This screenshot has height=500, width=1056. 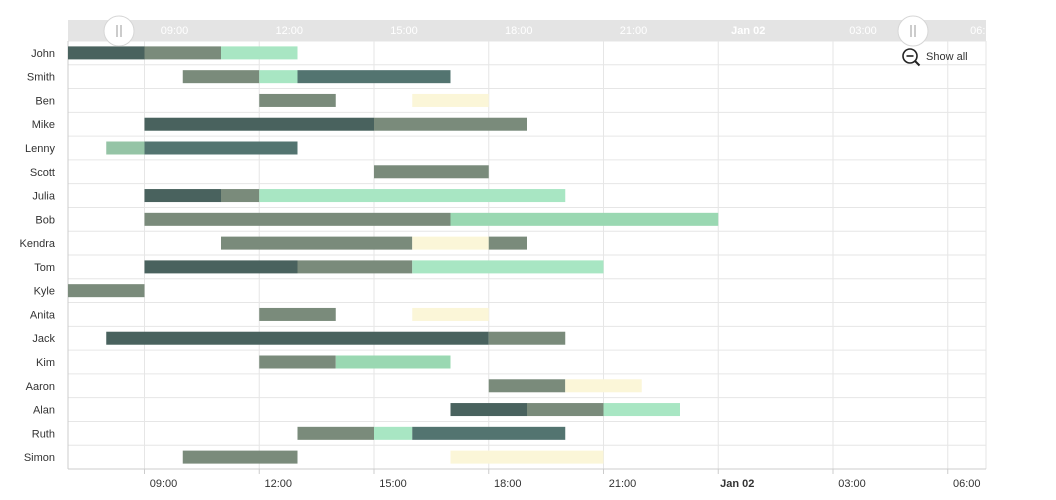 What do you see at coordinates (634, 31) in the screenshot?
I see `navigator-tick-label: 21:00` at bounding box center [634, 31].